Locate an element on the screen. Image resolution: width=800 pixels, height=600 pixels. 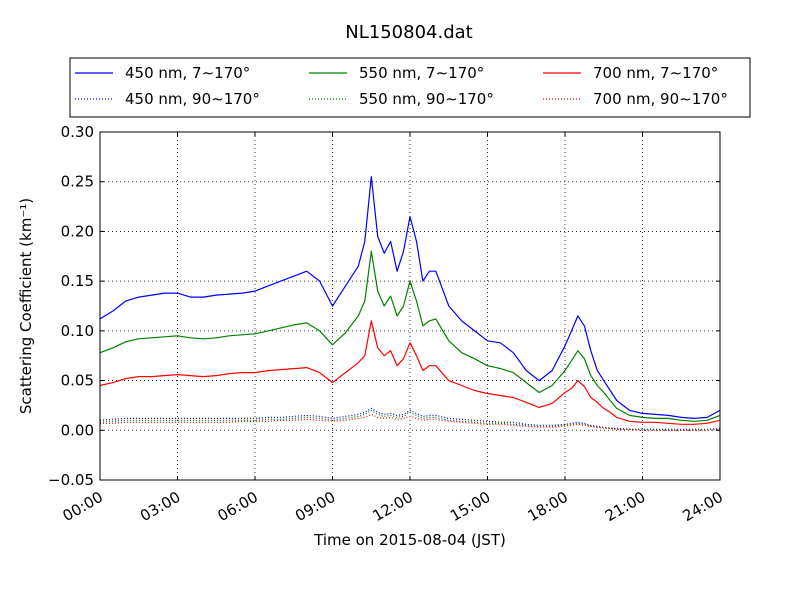
y-tick-label: 0.00 is located at coordinates (77, 430).